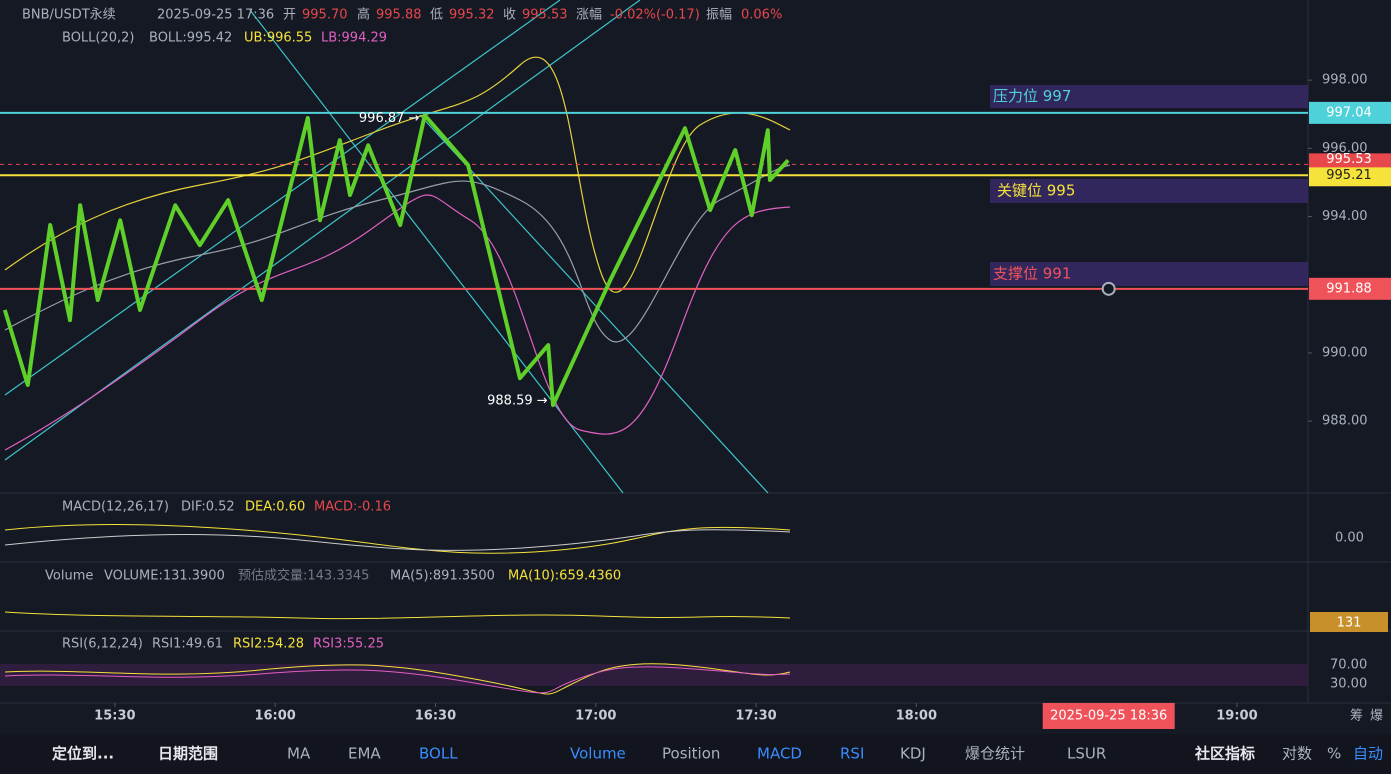  I want to click on y-tick-label: 990.00, so click(1345, 352).